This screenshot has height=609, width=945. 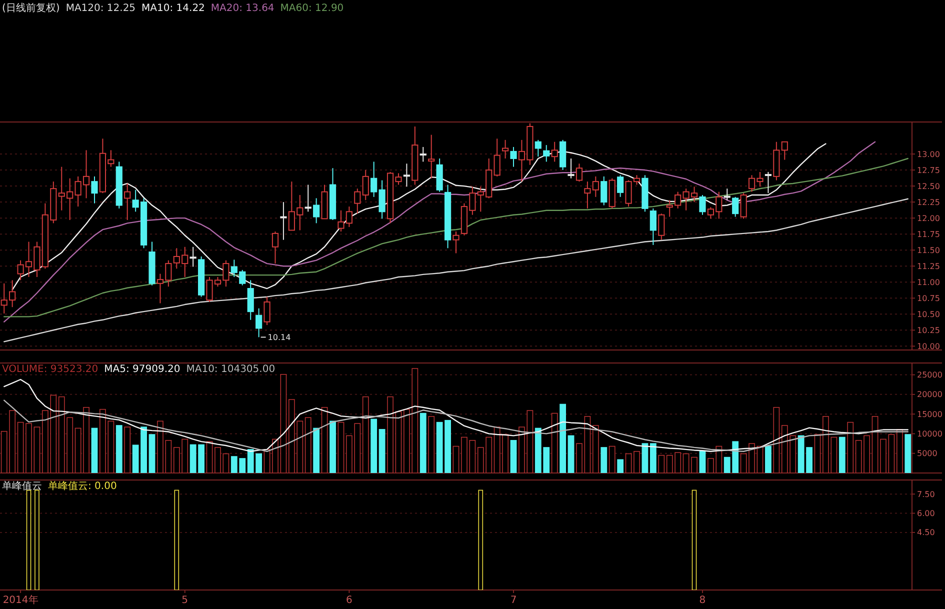 I want to click on y-tick-label: 10.50, so click(x=928, y=314).